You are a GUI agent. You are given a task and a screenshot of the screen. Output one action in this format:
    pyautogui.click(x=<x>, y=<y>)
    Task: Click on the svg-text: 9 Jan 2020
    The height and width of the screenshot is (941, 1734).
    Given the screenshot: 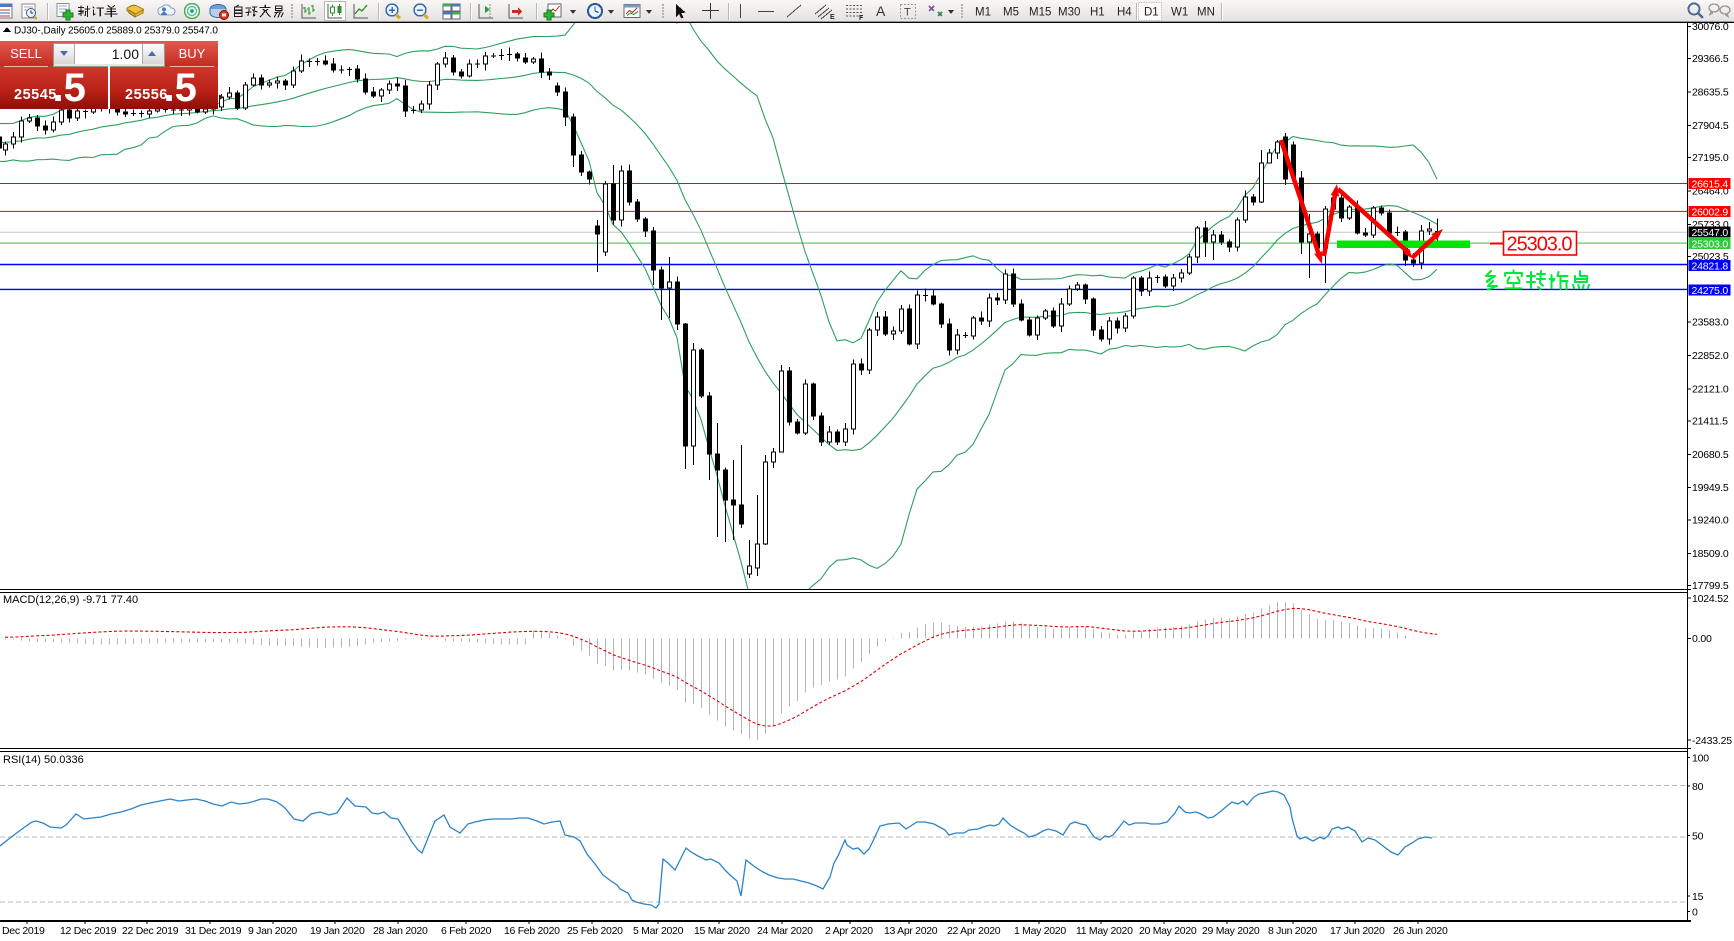 What is the action you would take?
    pyautogui.click(x=272, y=931)
    